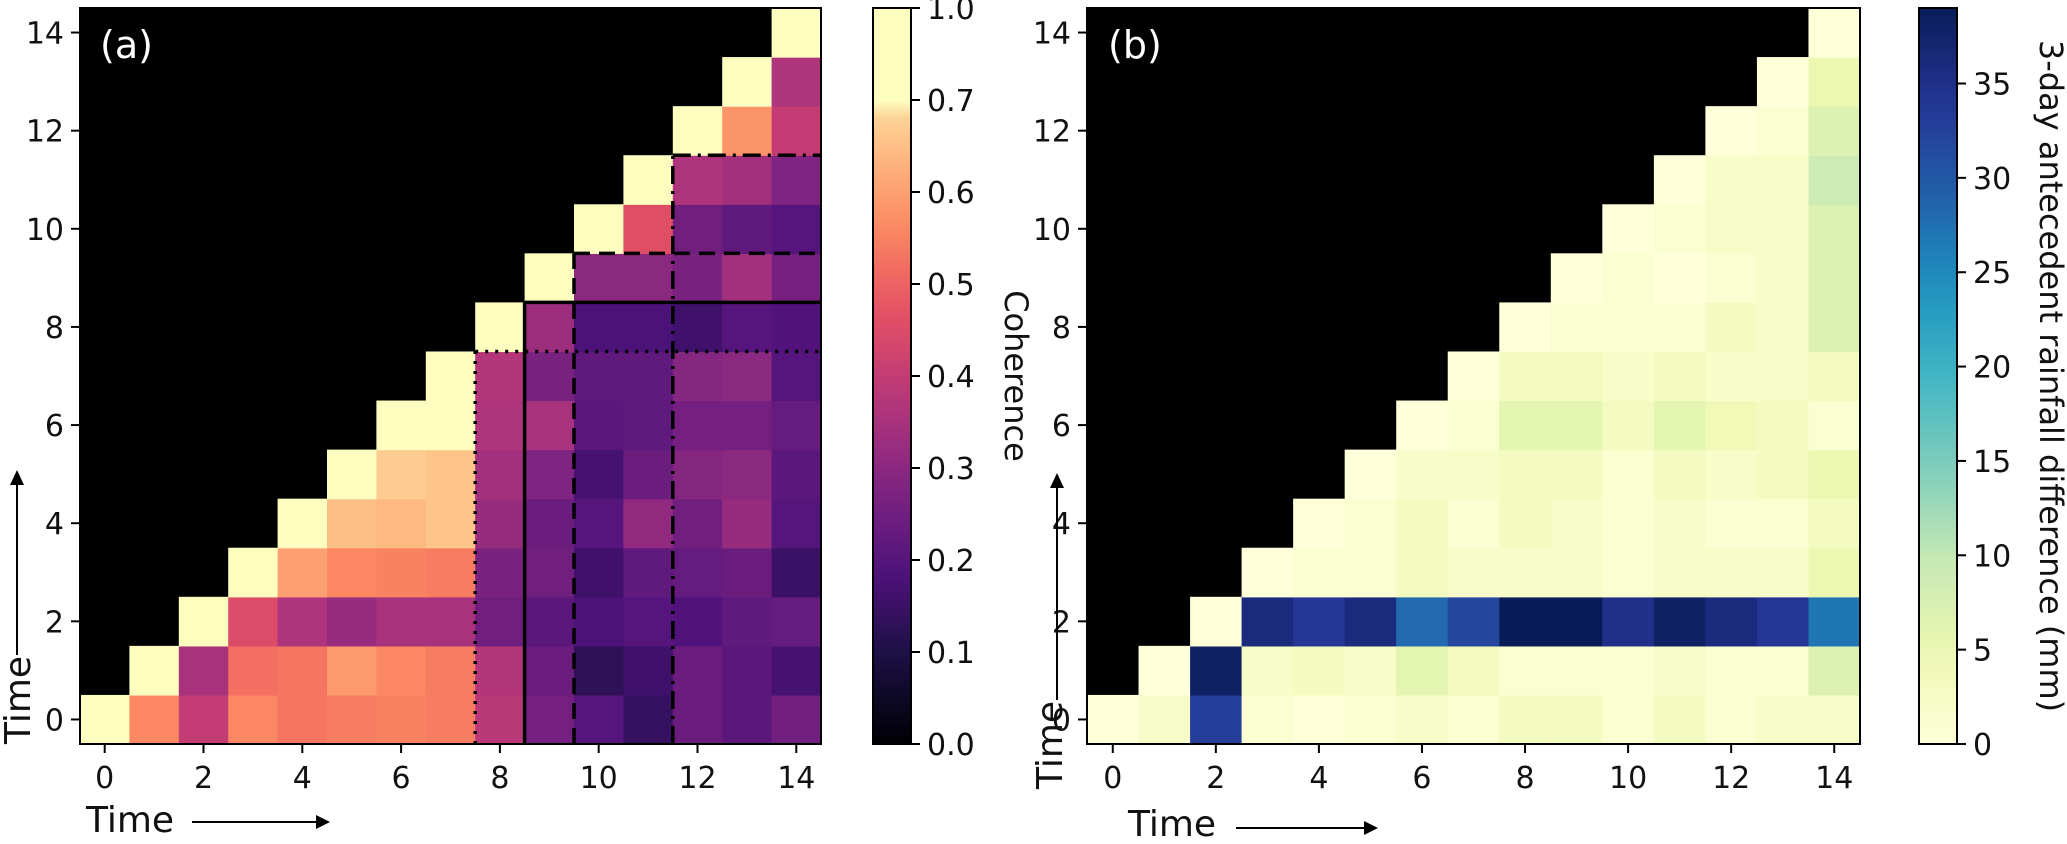 This screenshot has width=2067, height=844. Describe the element at coordinates (499, 778) in the screenshot. I see `panel-a-x-tick-label: 8` at that location.